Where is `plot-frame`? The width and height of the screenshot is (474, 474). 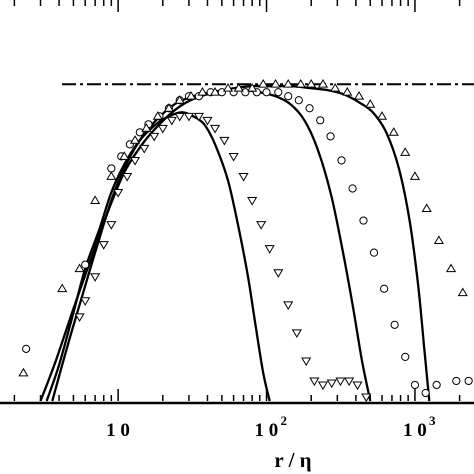 plot-frame is located at coordinates (237, 403).